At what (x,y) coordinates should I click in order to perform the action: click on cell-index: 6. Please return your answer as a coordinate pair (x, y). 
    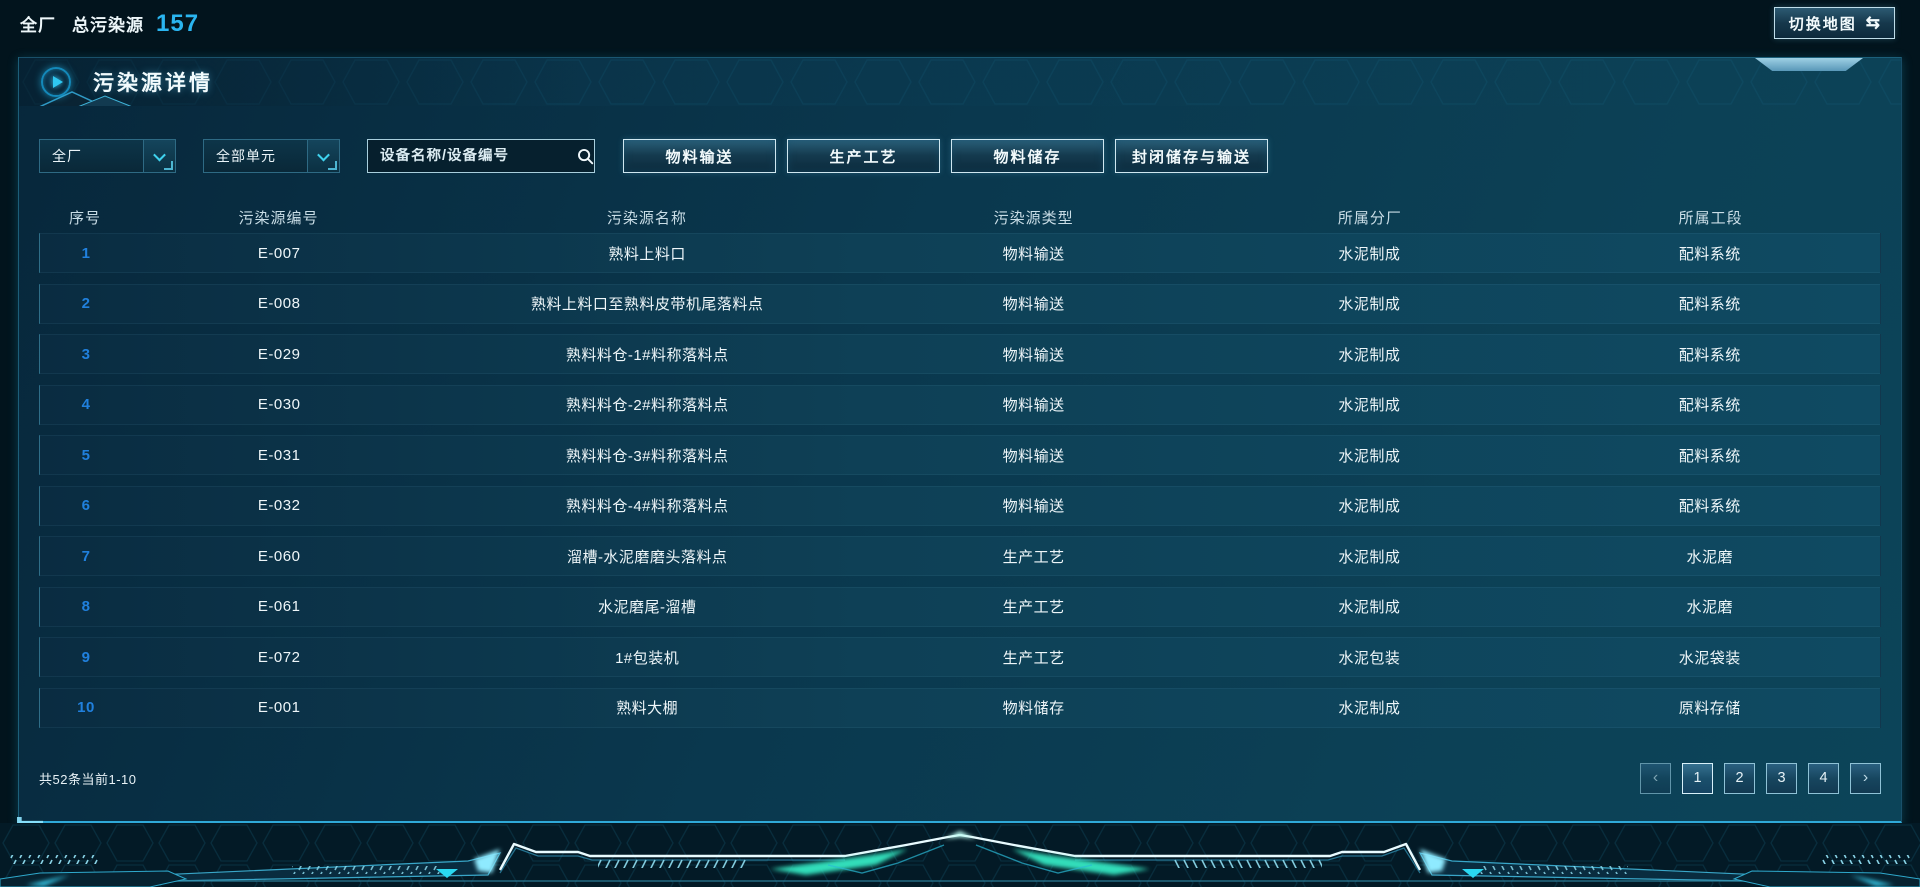
    Looking at the image, I should click on (86, 505).